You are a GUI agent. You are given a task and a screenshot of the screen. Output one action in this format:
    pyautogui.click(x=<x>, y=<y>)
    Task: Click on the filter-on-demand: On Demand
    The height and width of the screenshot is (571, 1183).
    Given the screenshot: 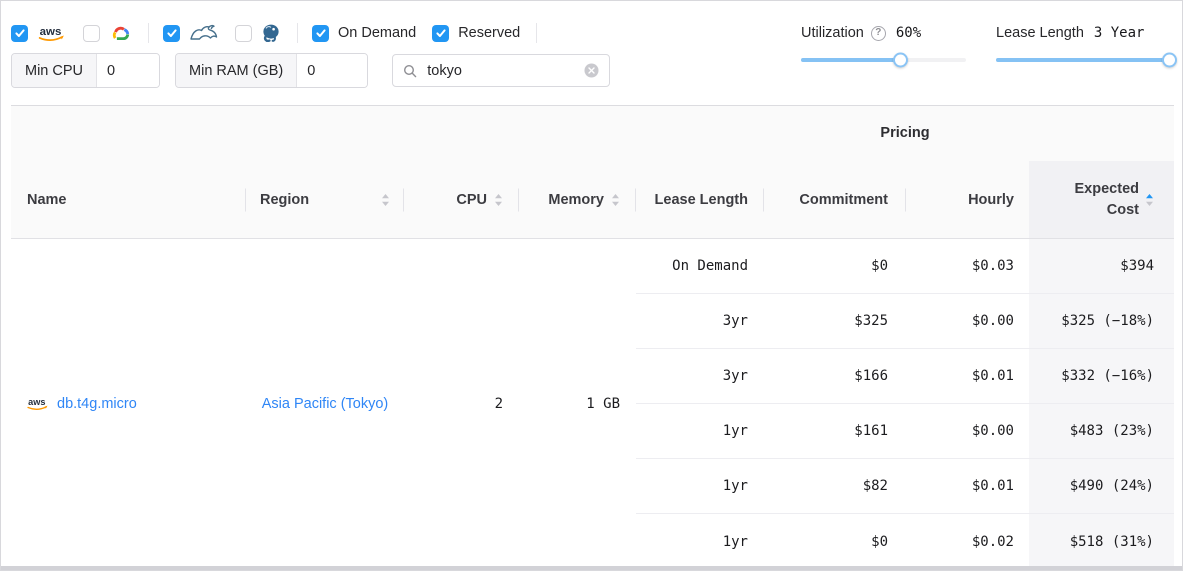 What is the action you would take?
    pyautogui.click(x=364, y=33)
    